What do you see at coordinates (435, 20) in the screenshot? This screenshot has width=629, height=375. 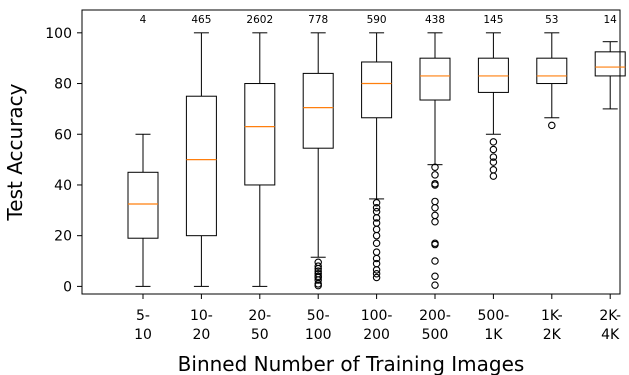 I see `count-label: 438` at bounding box center [435, 20].